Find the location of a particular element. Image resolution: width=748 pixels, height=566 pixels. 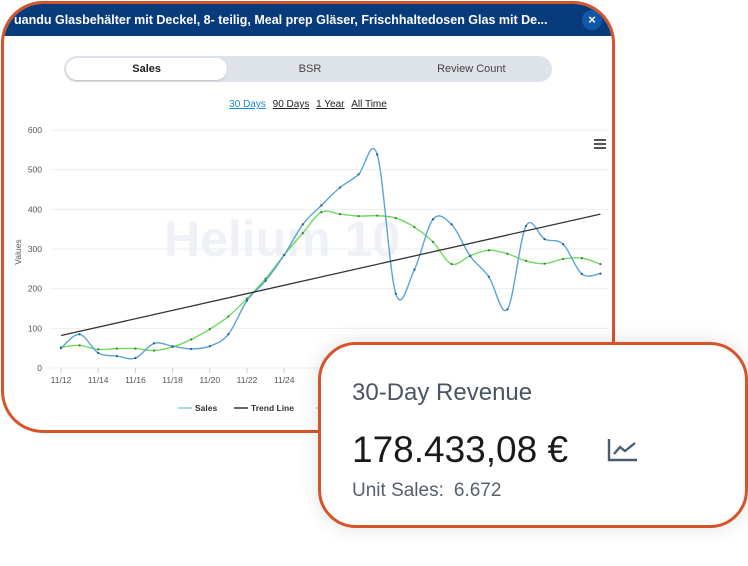

revenue-value: 178.433,08 € is located at coordinates (460, 449).